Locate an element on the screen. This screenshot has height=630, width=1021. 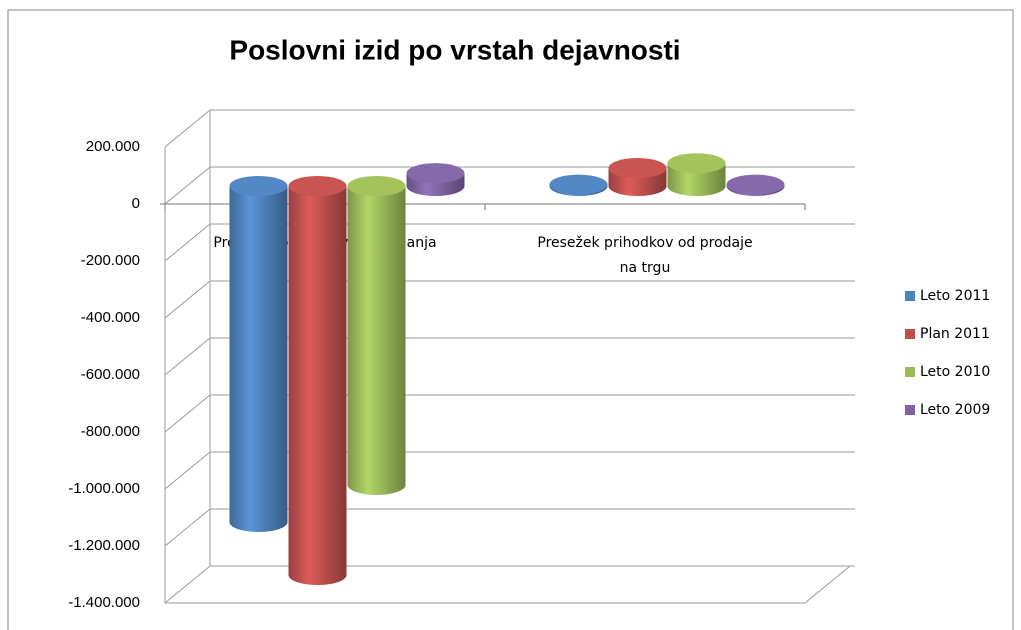
y-tick-label: -400.000 is located at coordinates (110, 317).